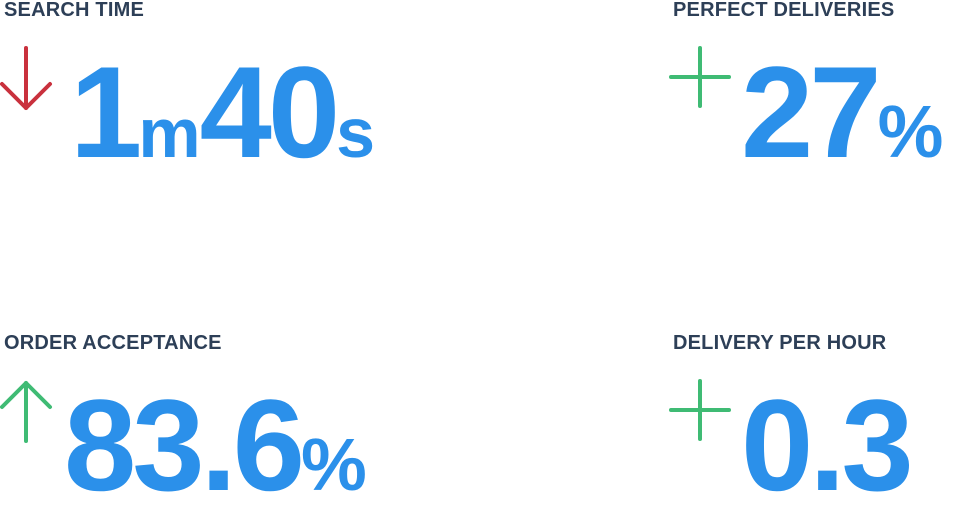  I want to click on value-seconds-unit: s, so click(355, 133).